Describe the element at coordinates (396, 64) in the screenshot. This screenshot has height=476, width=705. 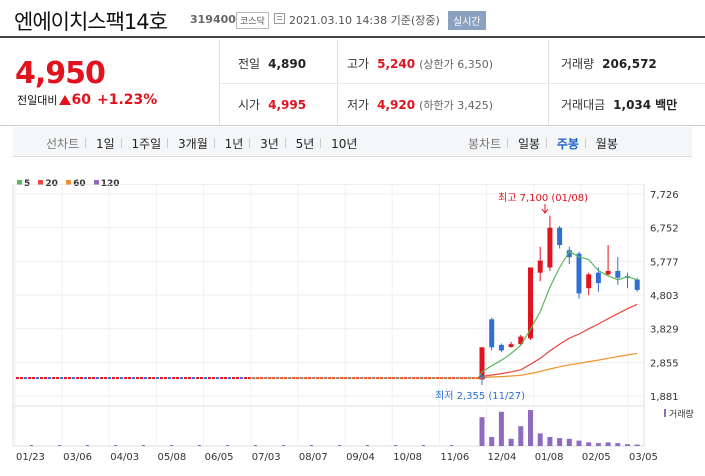
I see `stat-high-value: 5,240` at that location.